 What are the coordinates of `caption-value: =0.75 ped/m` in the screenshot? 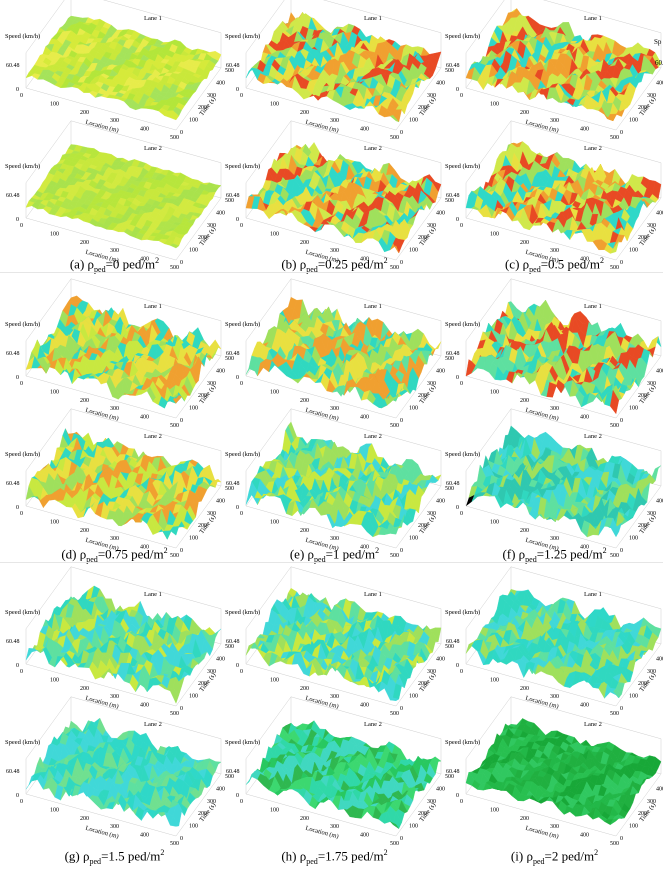 It's located at (130, 554).